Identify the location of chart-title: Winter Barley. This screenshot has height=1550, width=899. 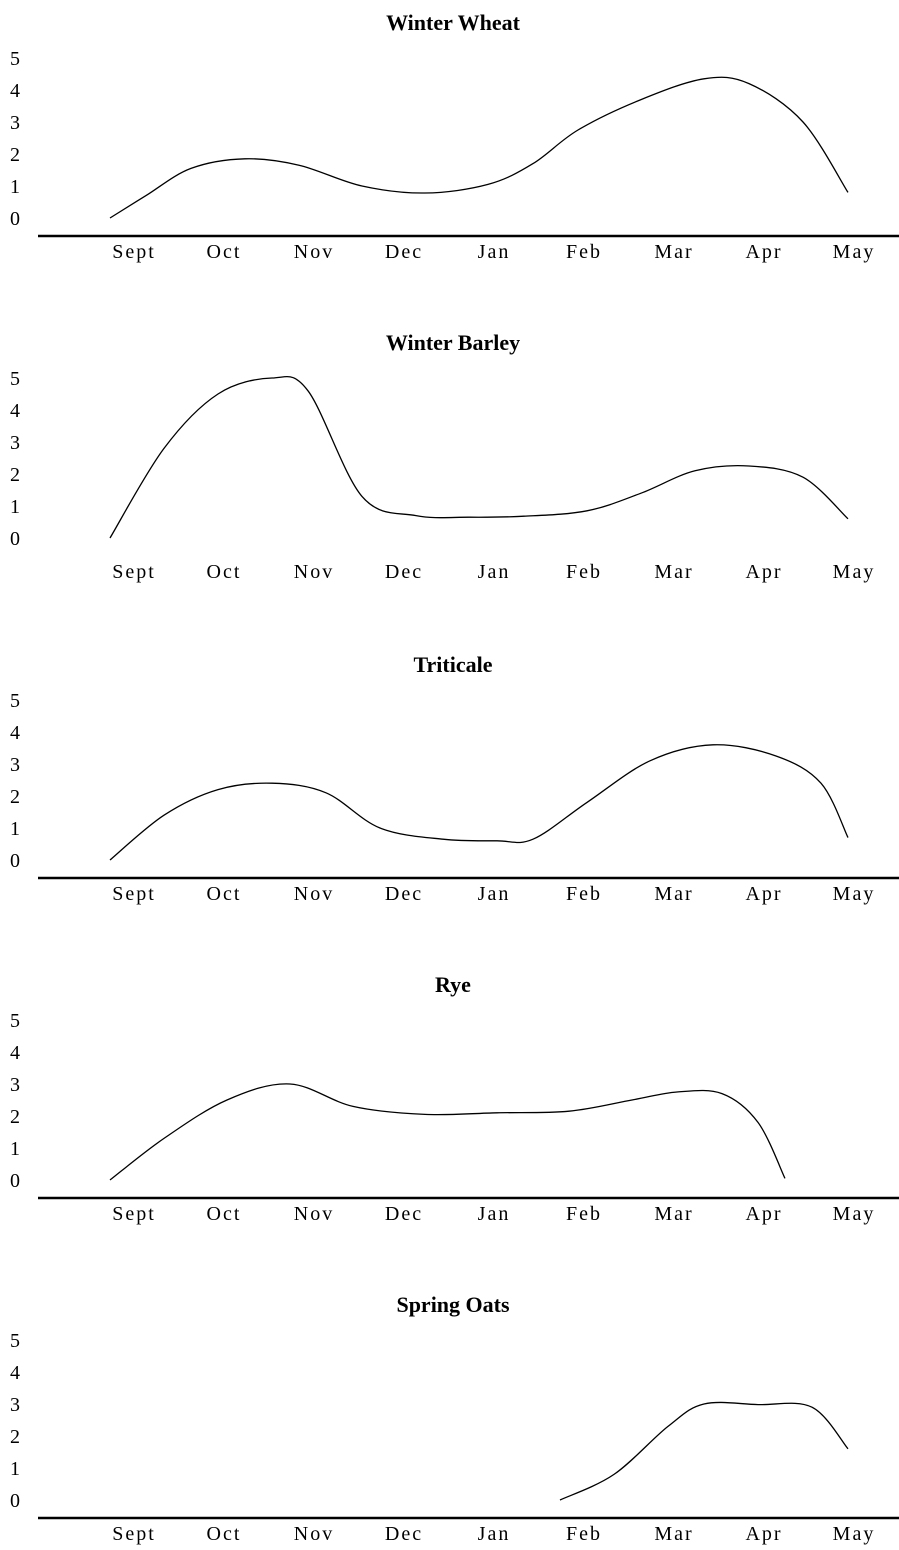
(453, 342).